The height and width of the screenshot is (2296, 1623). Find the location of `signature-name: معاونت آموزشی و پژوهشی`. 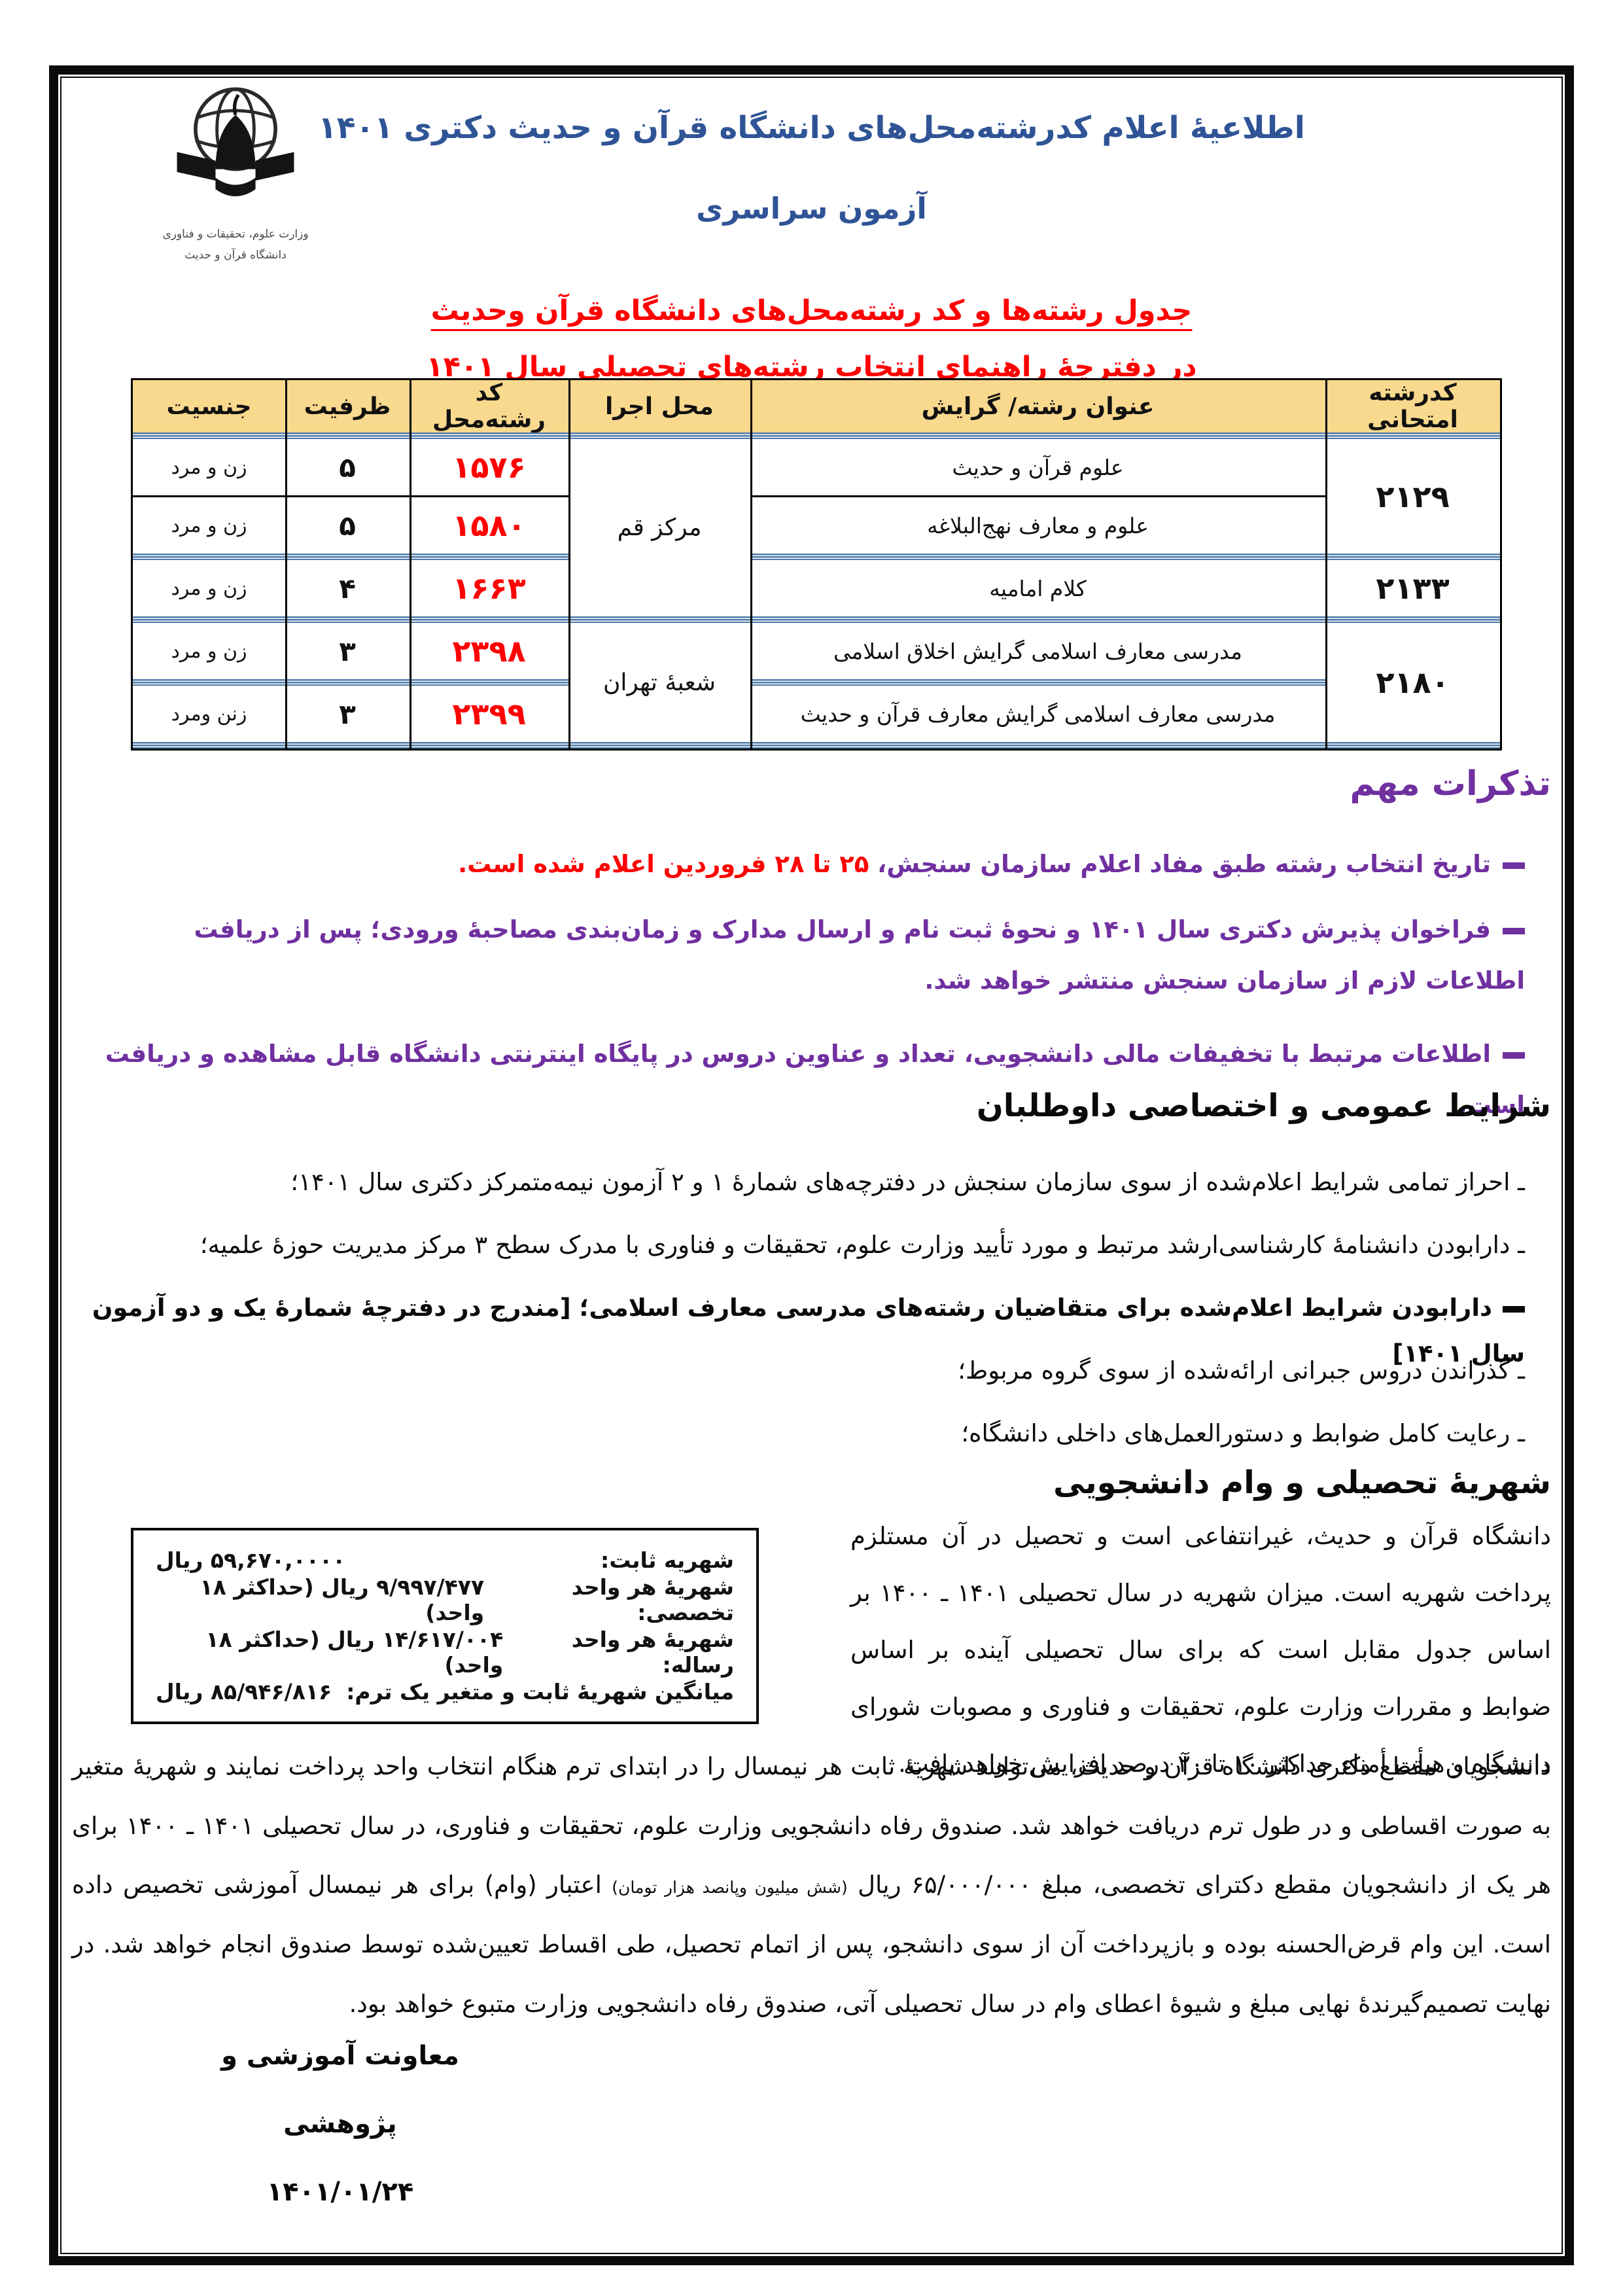

signature-name: معاونت آموزشی و پژوهشی is located at coordinates (340, 2090).